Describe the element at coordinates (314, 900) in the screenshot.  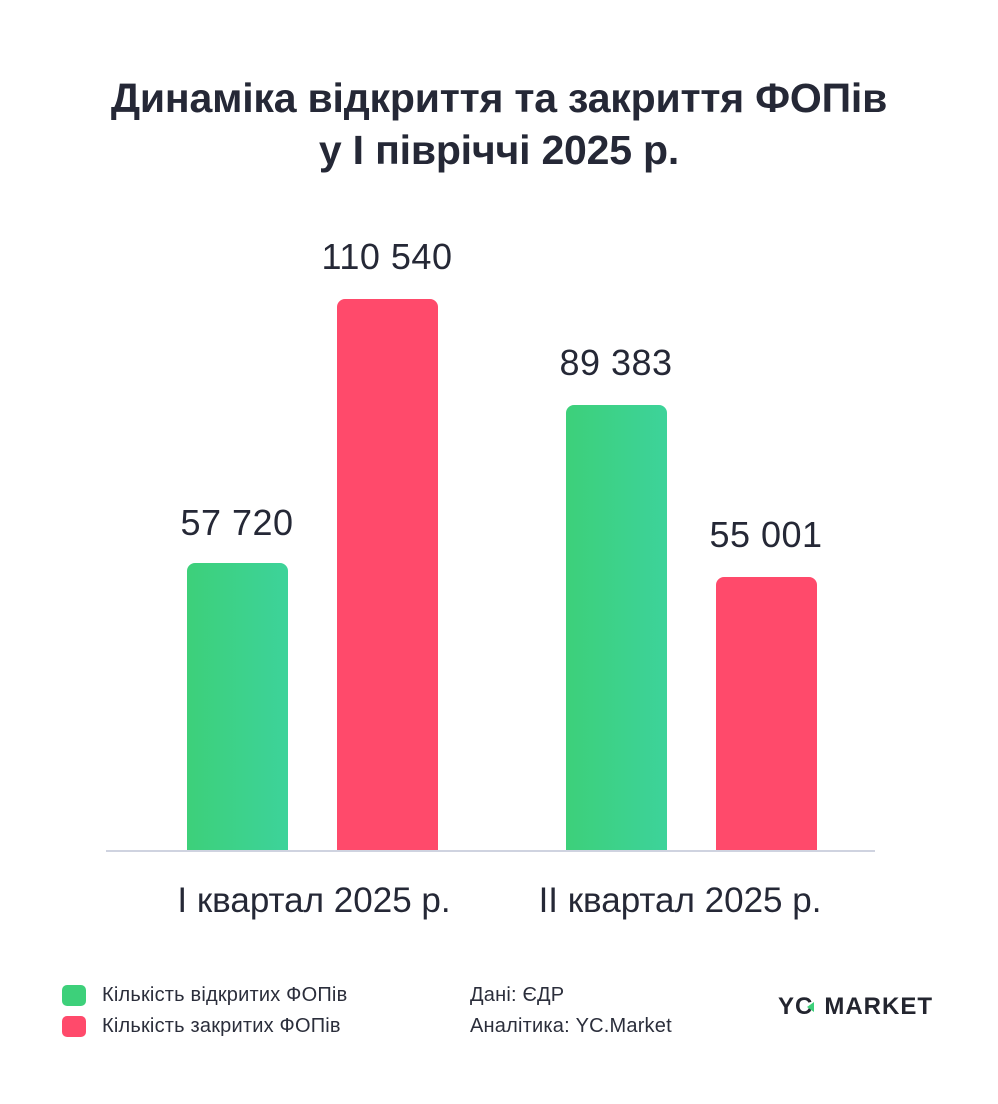
I see `x-axis-label-q1: I квартал 2025 р.` at that location.